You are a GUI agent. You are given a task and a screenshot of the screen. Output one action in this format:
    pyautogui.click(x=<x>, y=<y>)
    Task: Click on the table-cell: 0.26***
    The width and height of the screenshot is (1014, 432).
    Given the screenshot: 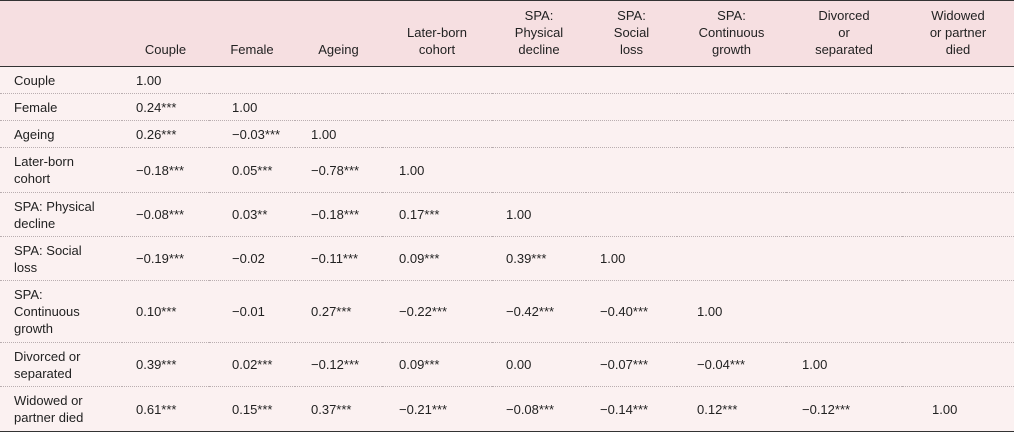 What is the action you would take?
    pyautogui.click(x=165, y=134)
    